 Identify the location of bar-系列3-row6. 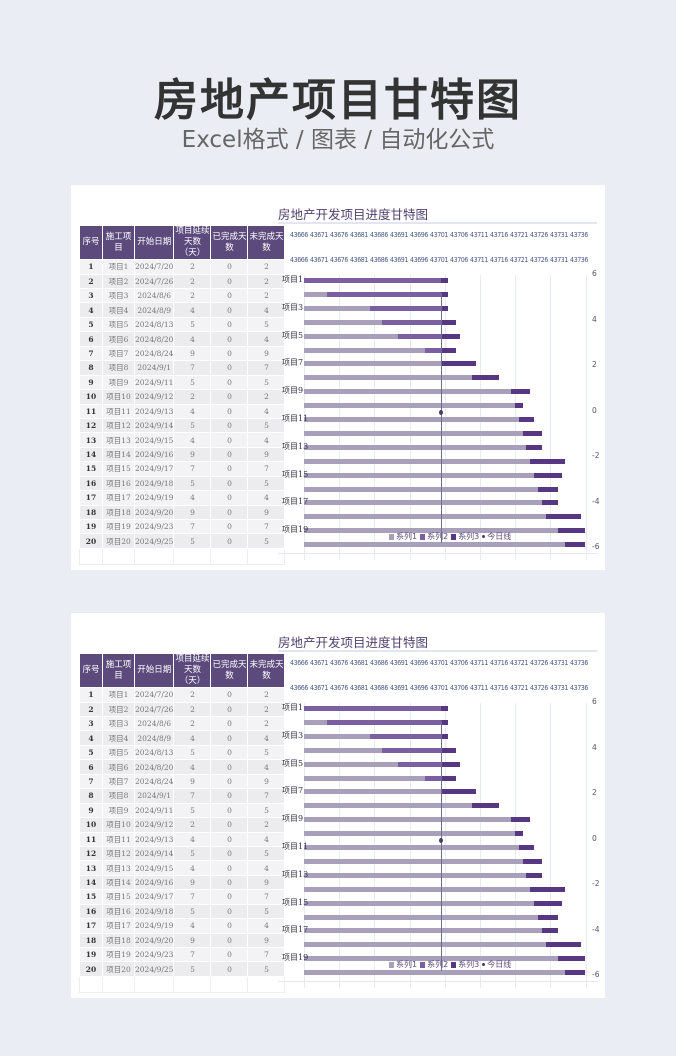
(448, 778).